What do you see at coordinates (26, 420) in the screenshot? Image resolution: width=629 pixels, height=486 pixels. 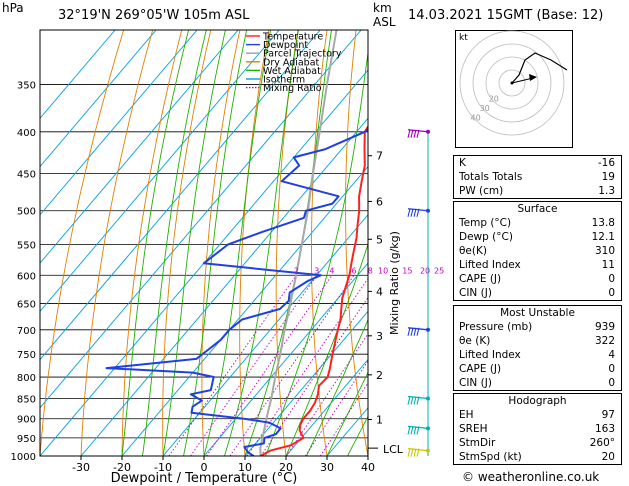 I see `pressure-tick-label: 900` at bounding box center [26, 420].